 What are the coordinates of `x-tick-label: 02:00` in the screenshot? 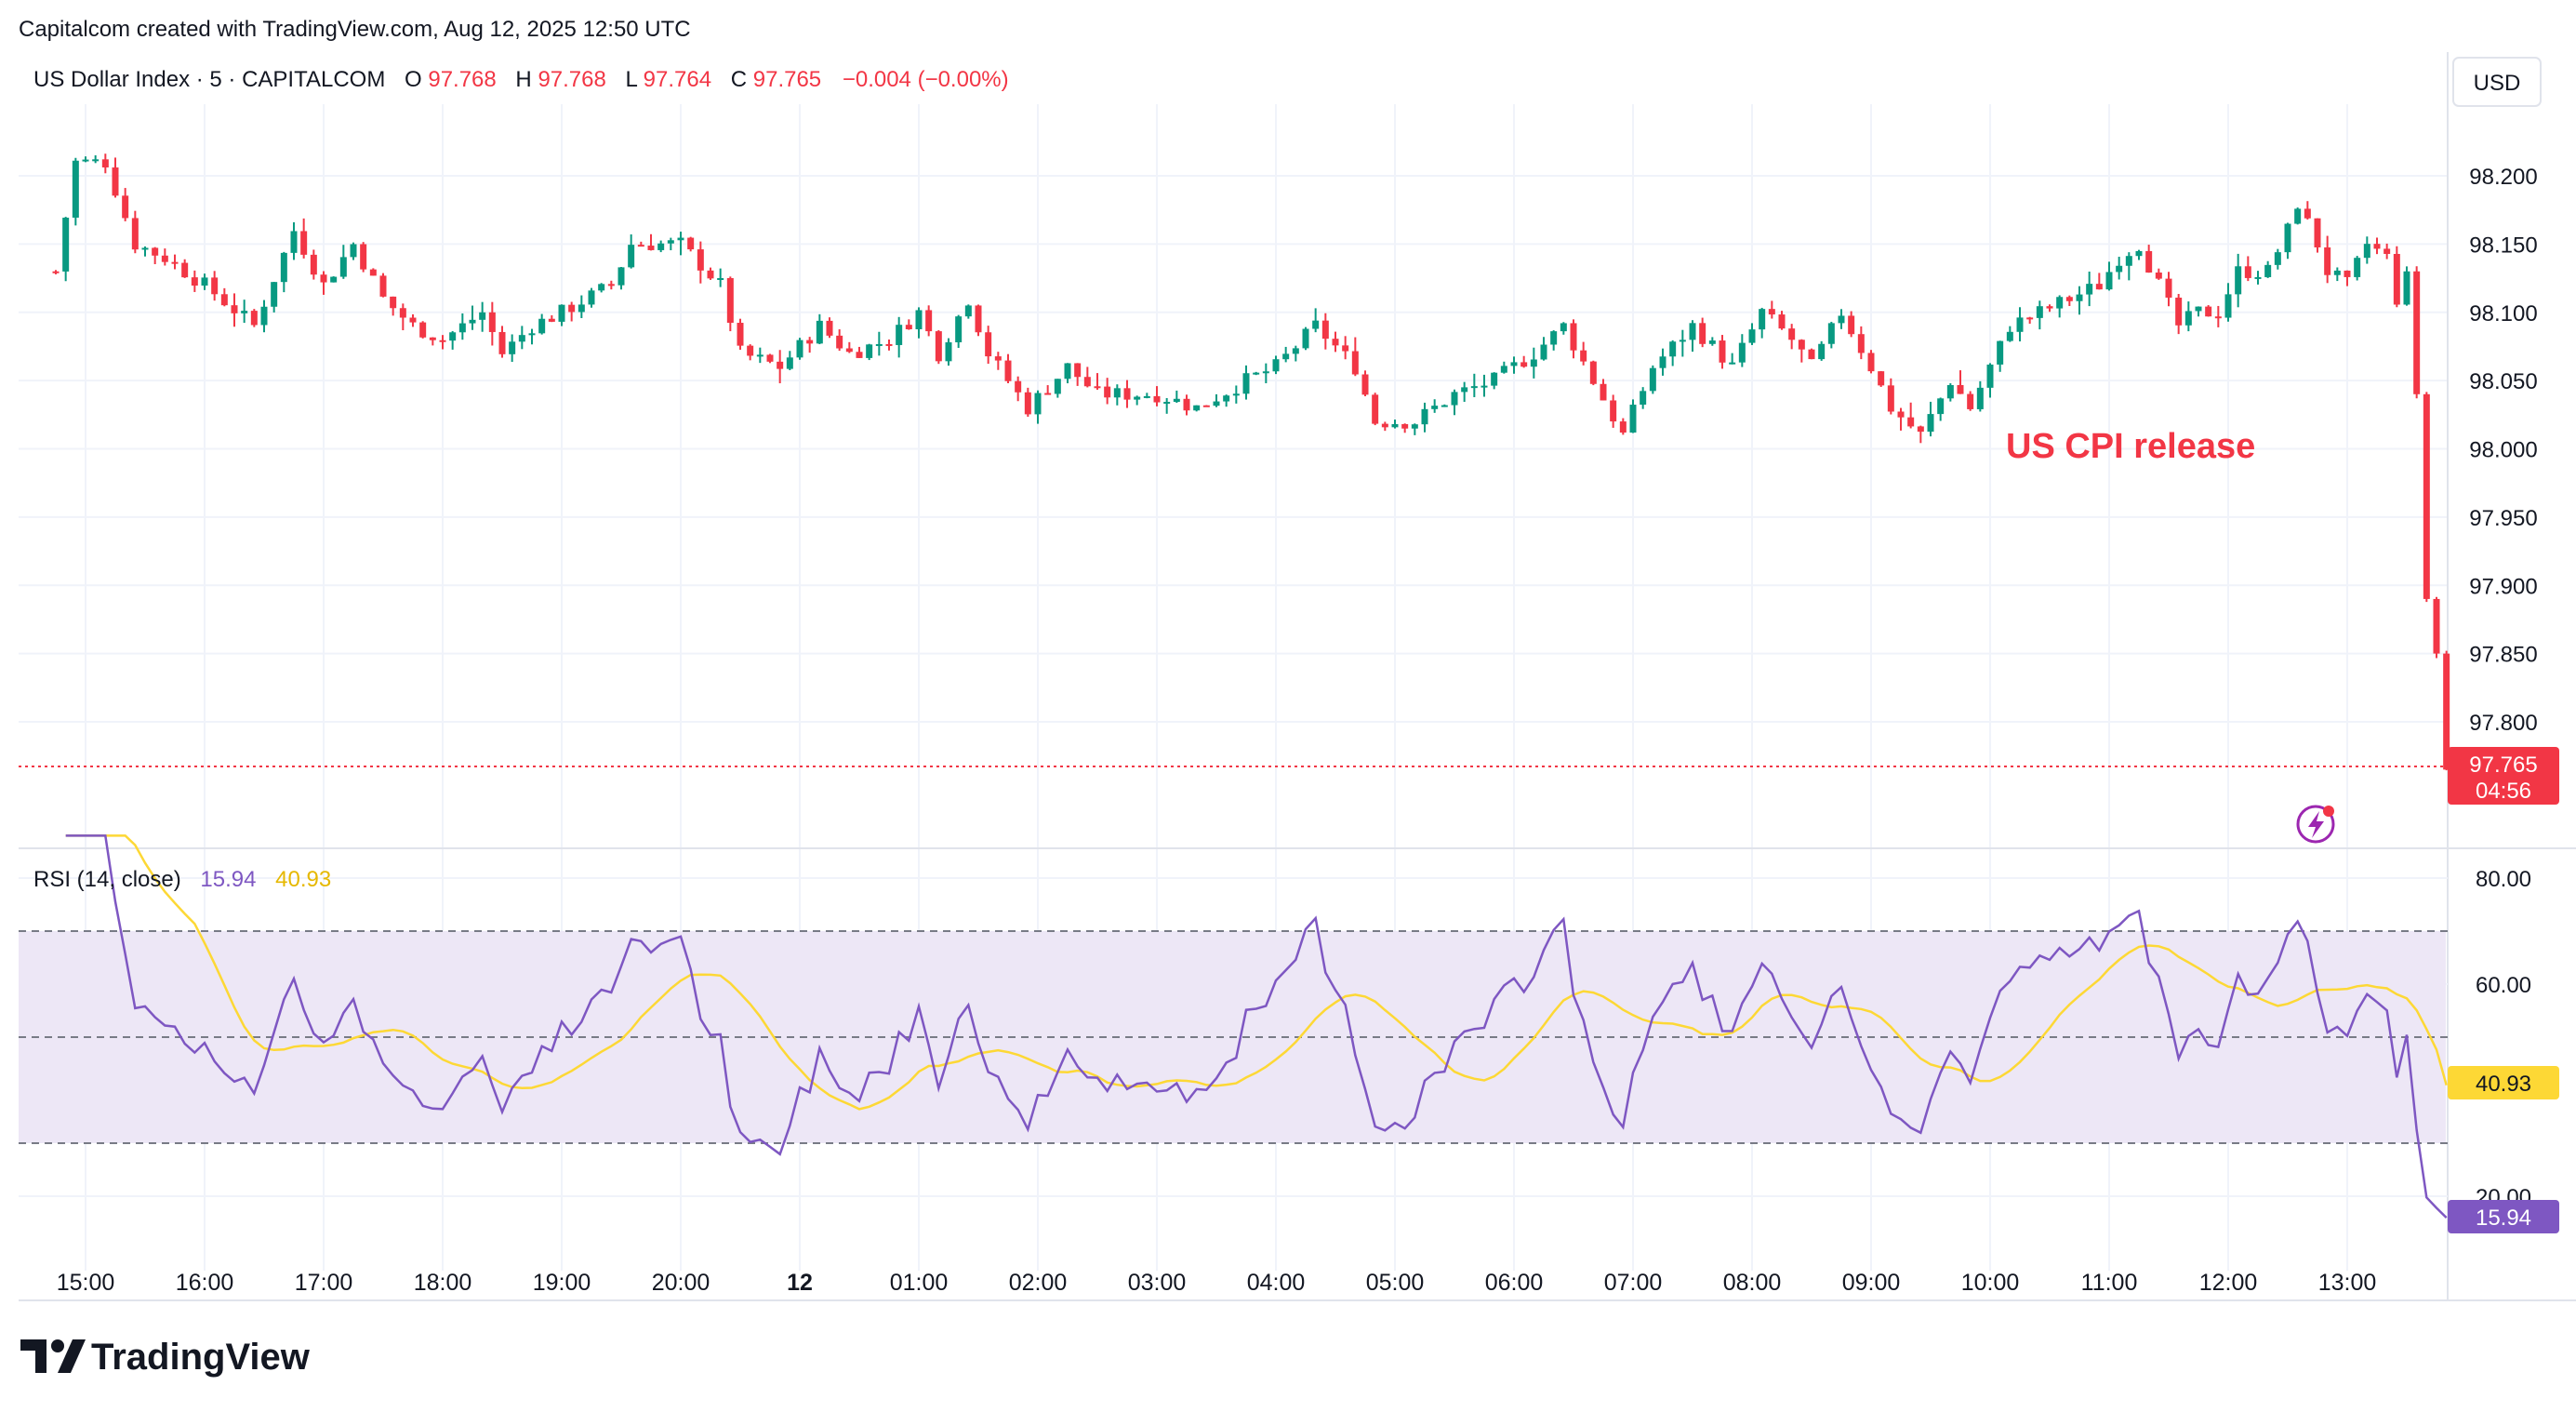 It's located at (1038, 1283).